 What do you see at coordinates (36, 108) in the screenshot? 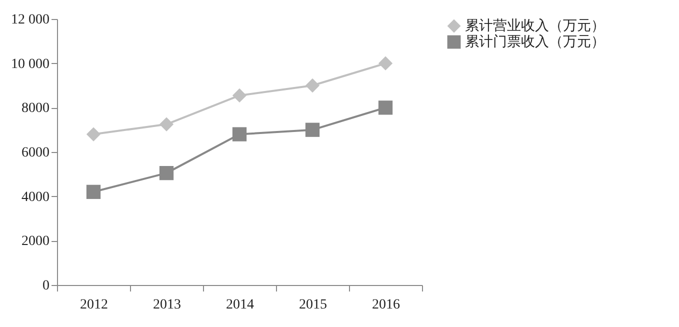
I see `y-tick-label: 8000` at bounding box center [36, 108].